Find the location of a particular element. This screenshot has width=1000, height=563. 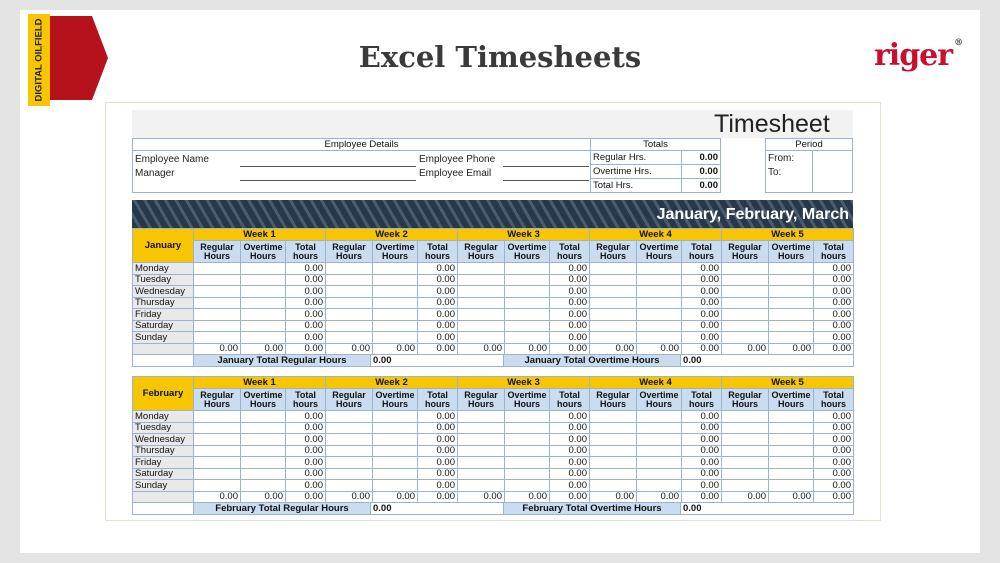

month-banner: January, February, March is located at coordinates (492, 214).